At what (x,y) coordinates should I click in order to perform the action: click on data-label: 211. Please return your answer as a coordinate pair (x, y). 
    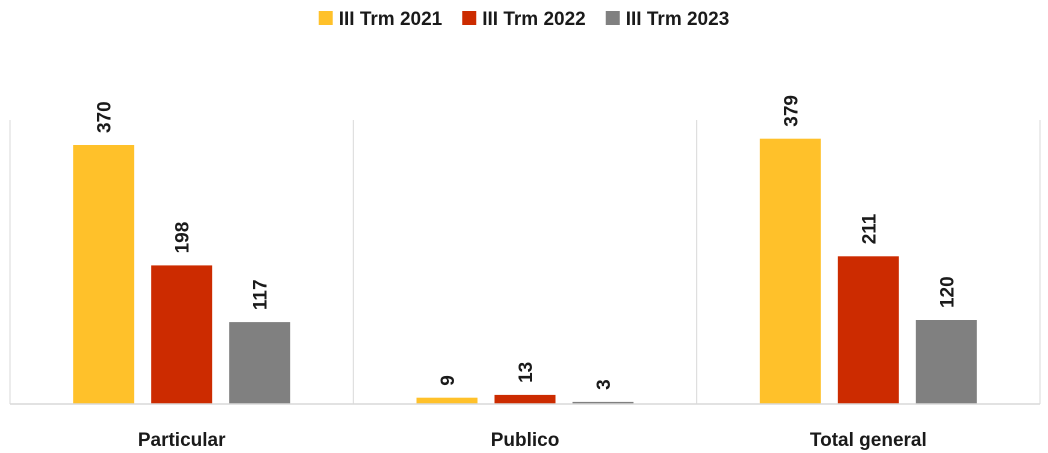
    Looking at the image, I should click on (869, 228).